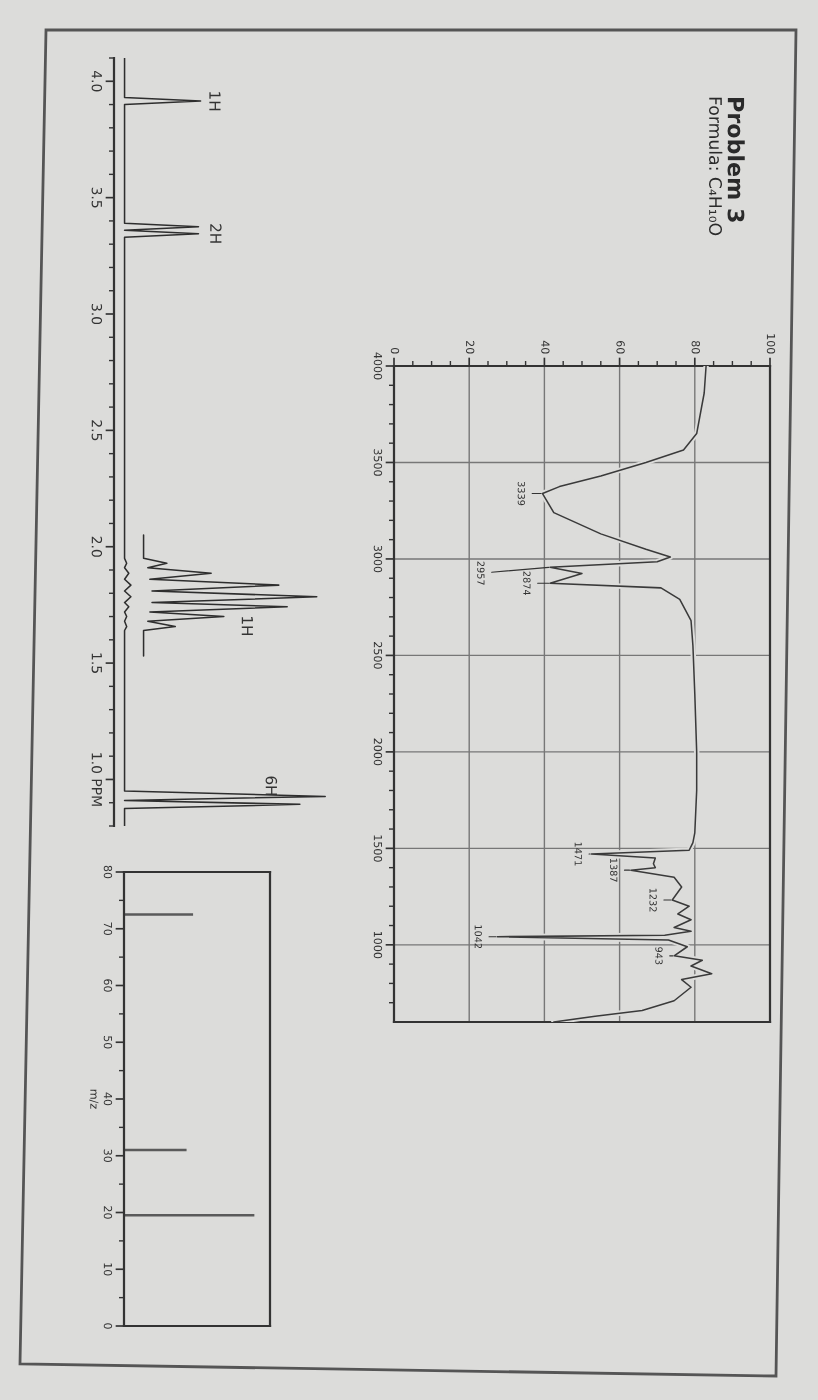 This screenshot has width=818, height=1400. Describe the element at coordinates (716, 166) in the screenshot. I see `chart-subtitle: Formula: C₄H₁₀O` at that location.